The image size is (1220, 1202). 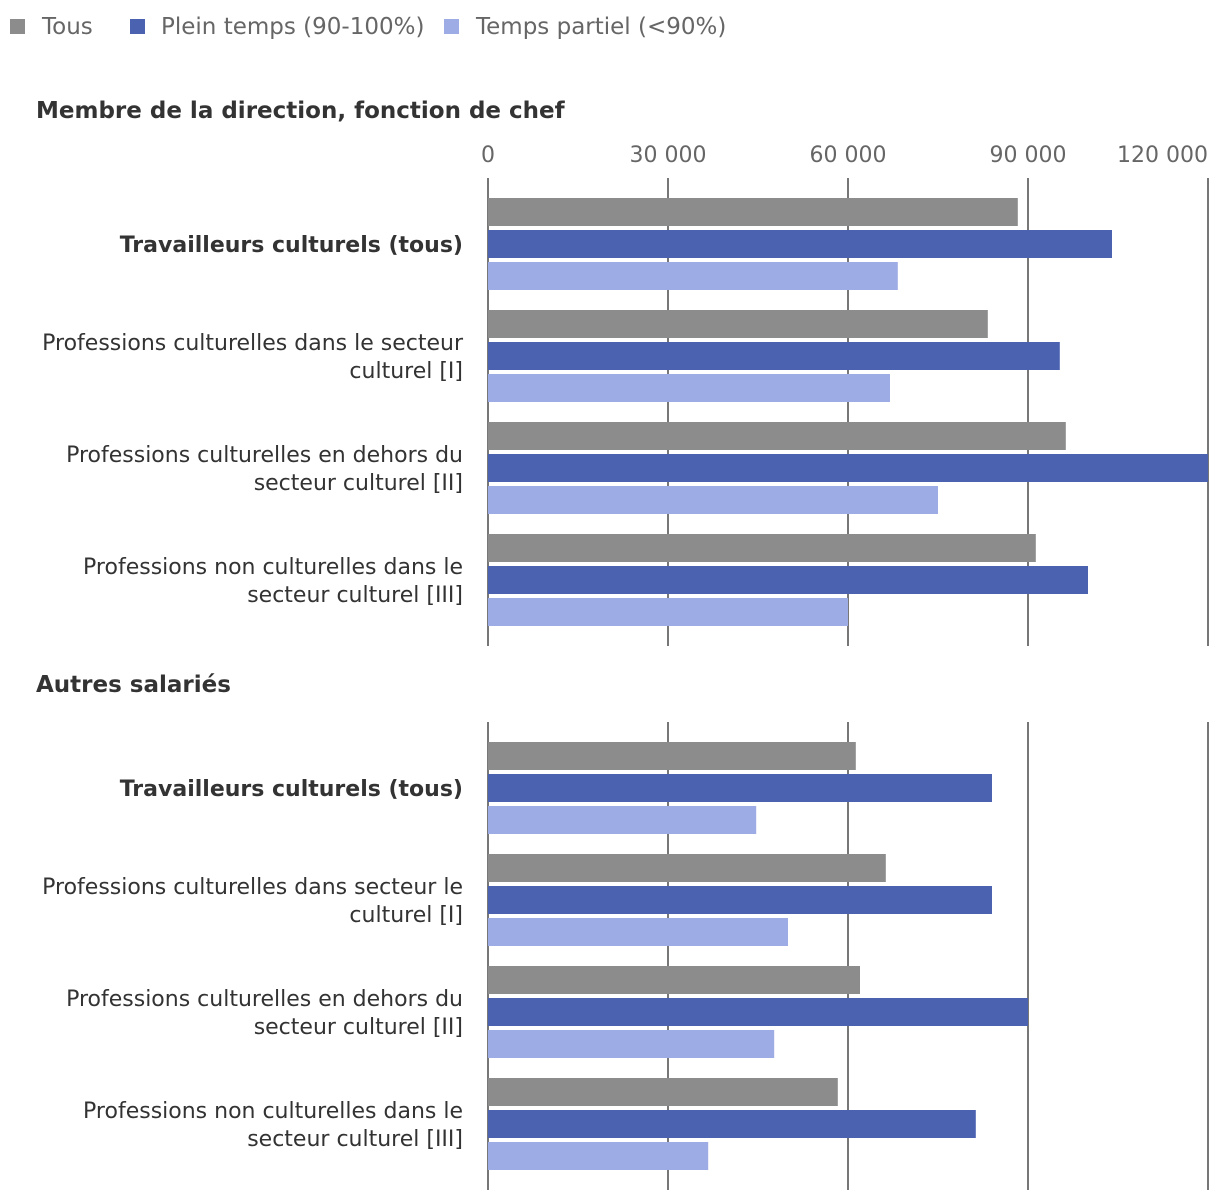 I want to click on category-label-p2-c2-l2: culturel [I], so click(x=406, y=915).